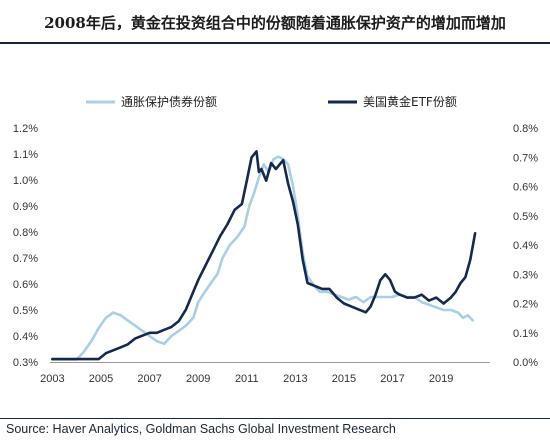 The image size is (550, 441). Describe the element at coordinates (525, 246) in the screenshot. I see `y-right-tick-label: 0.4%` at that location.